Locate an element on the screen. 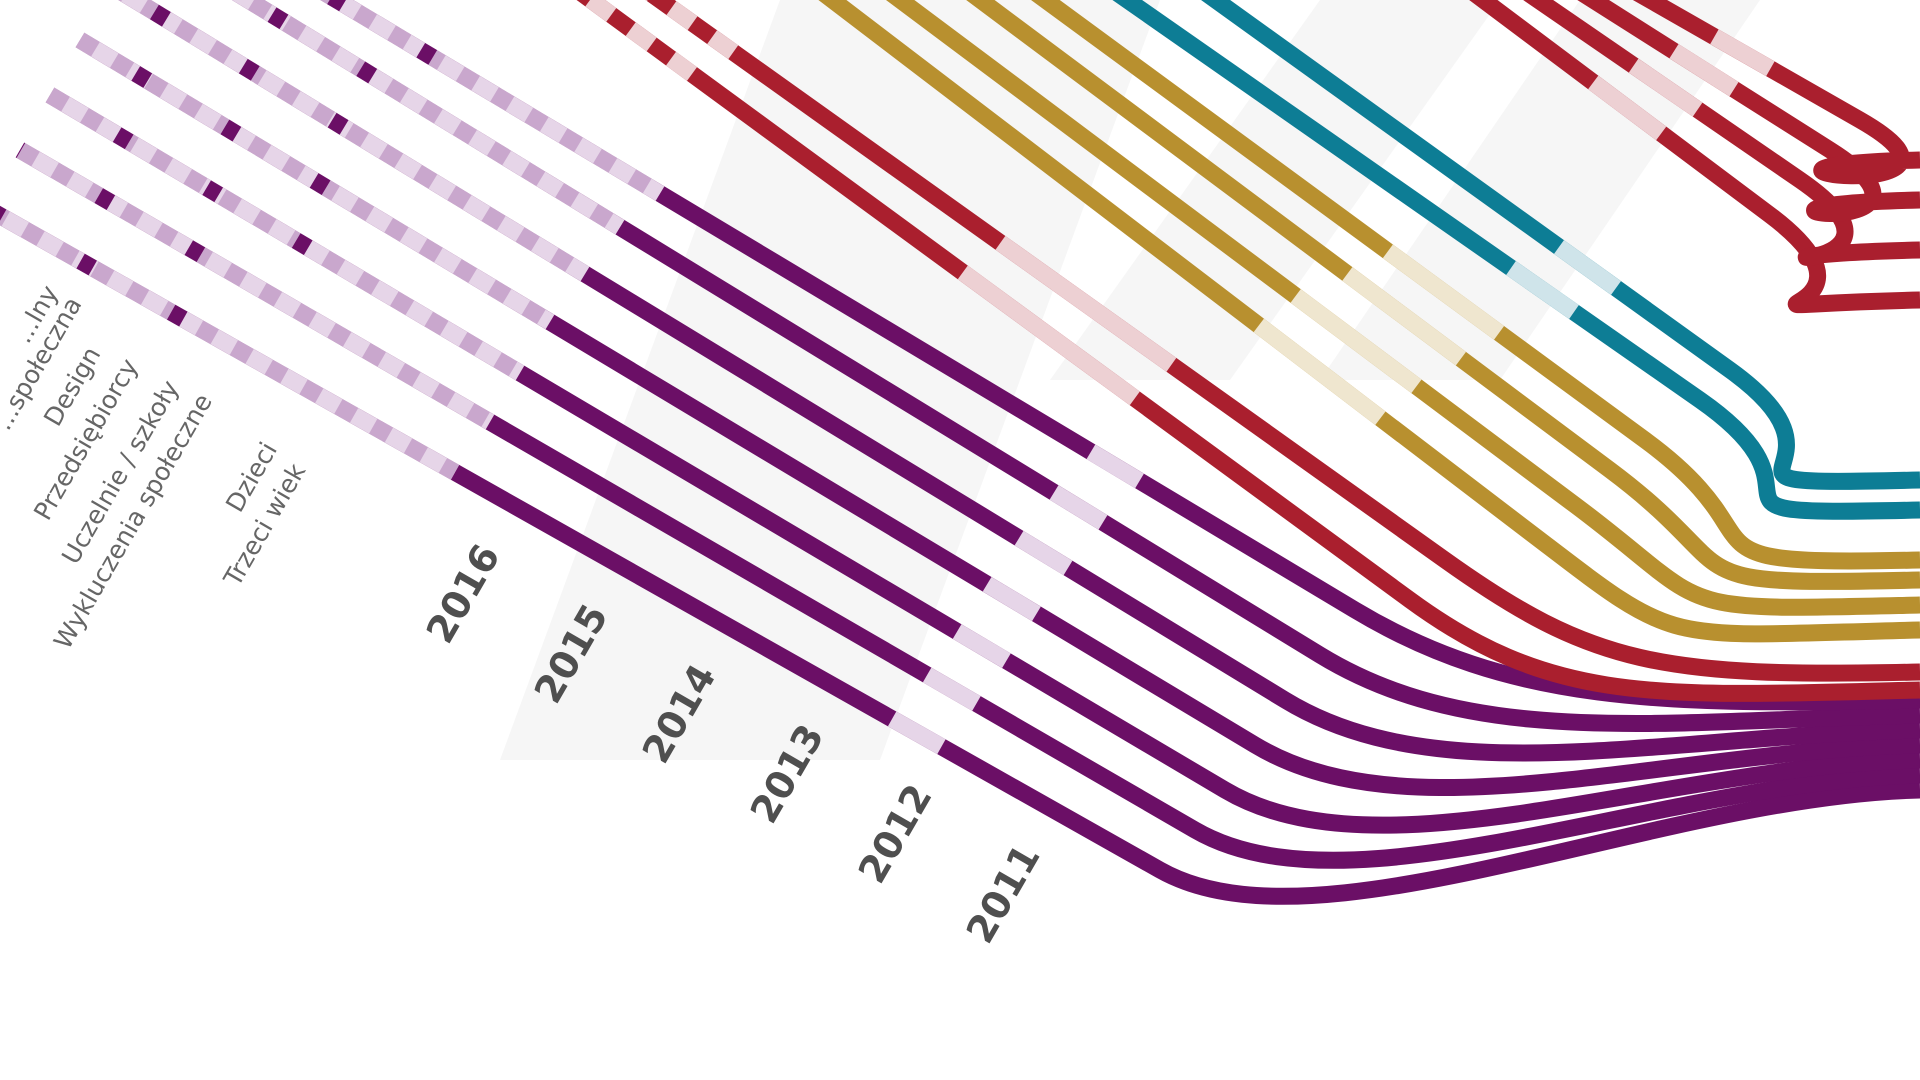  year-label-2011: 2011 is located at coordinates (1003, 894).